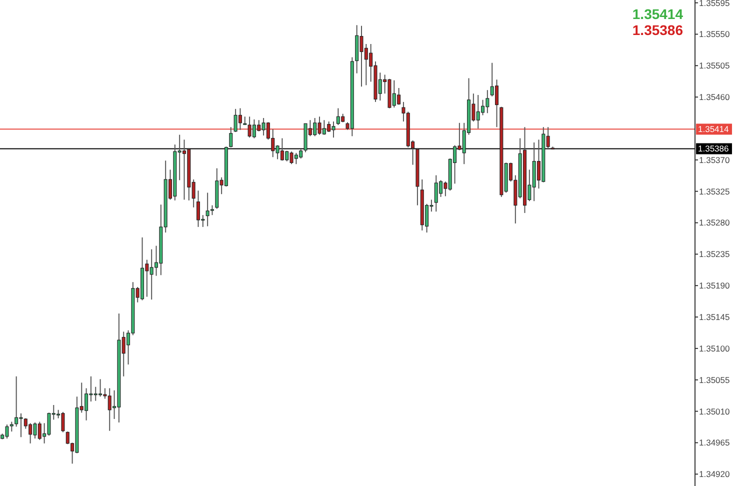 The image size is (733, 486). What do you see at coordinates (714, 474) in the screenshot?
I see `y-tick-label: 1.34920` at bounding box center [714, 474].